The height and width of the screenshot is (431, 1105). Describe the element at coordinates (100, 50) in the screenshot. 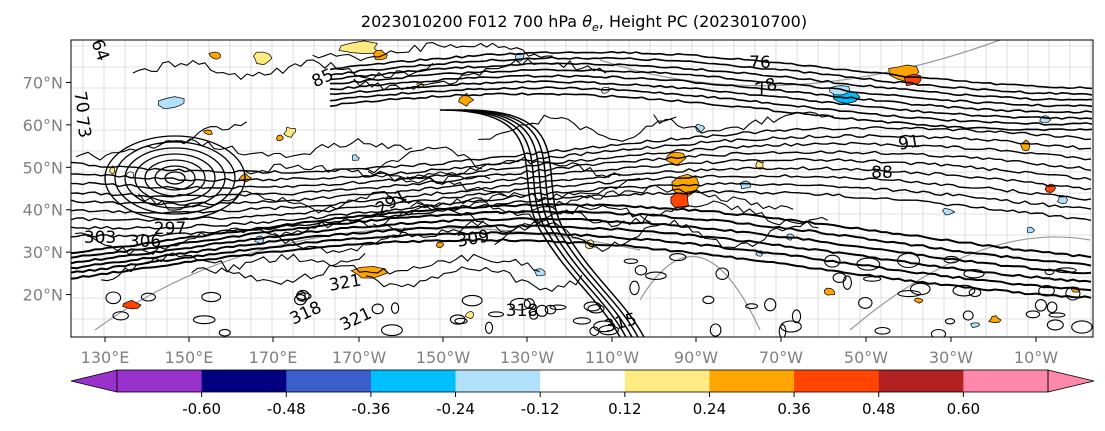

I see `contour-label: 64` at that location.